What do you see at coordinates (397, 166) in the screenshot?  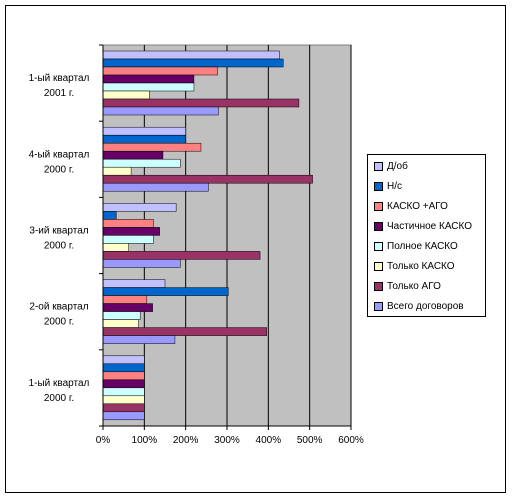 I see `legend-label: Д/об` at bounding box center [397, 166].